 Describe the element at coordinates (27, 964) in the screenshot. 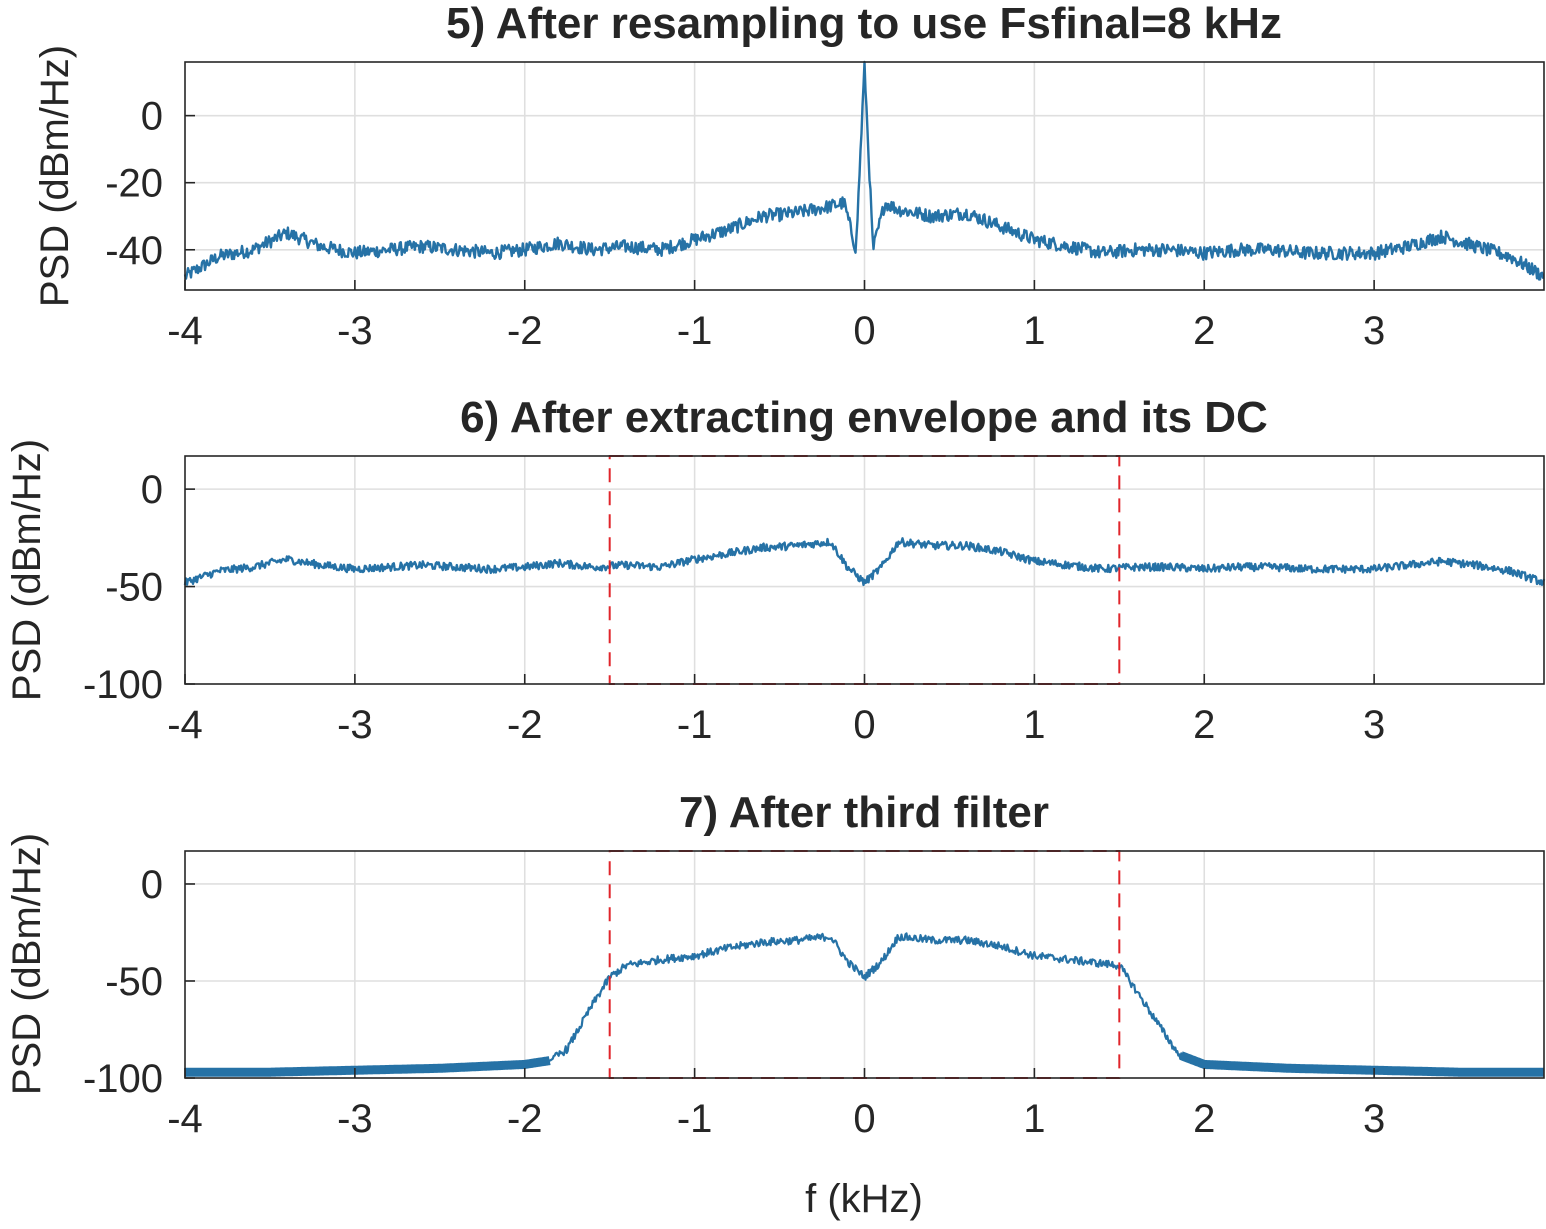

I see `panel-3-ylabel: PSD (dBm/Hz)` at that location.